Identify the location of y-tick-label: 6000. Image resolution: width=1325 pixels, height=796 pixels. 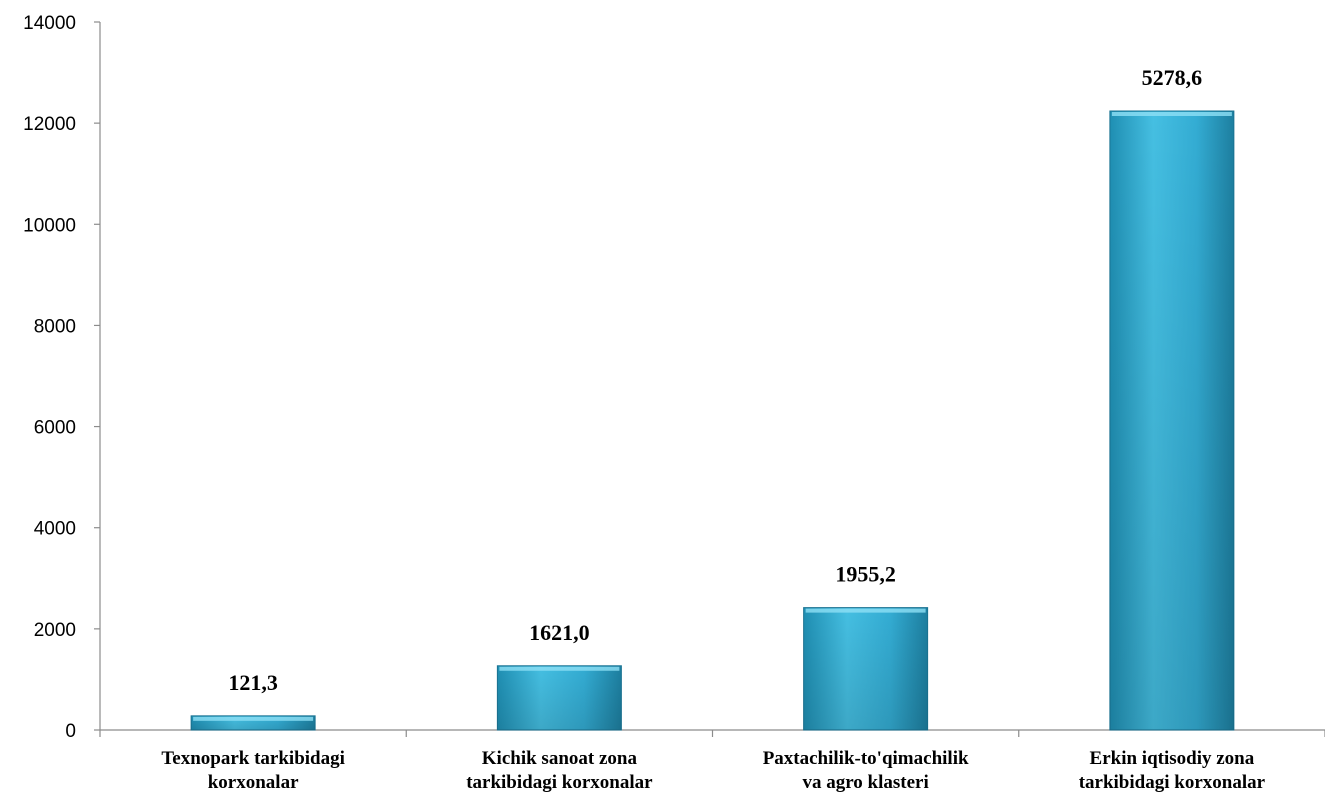
(55, 428).